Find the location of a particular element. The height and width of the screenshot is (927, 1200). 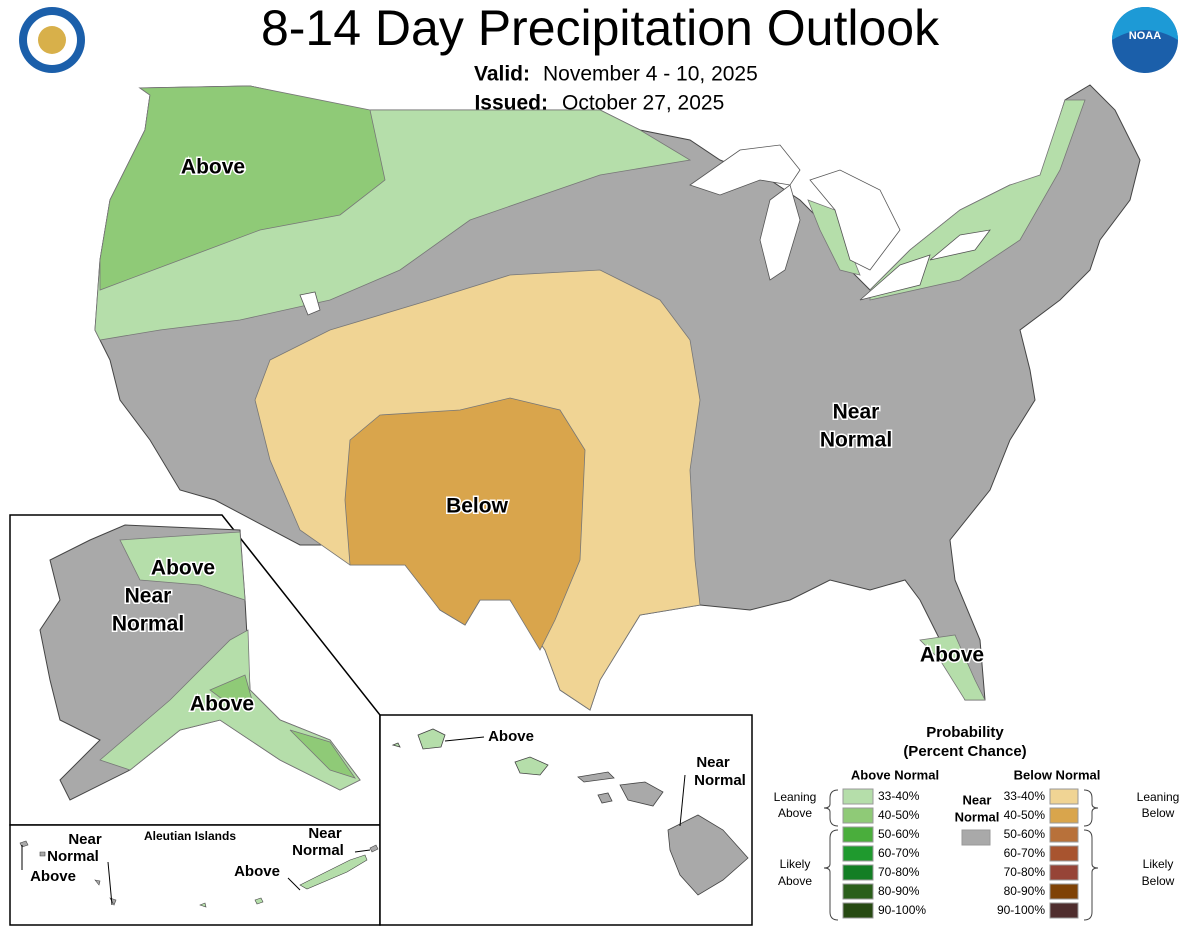

legend-title: Probability is located at coordinates (965, 732).